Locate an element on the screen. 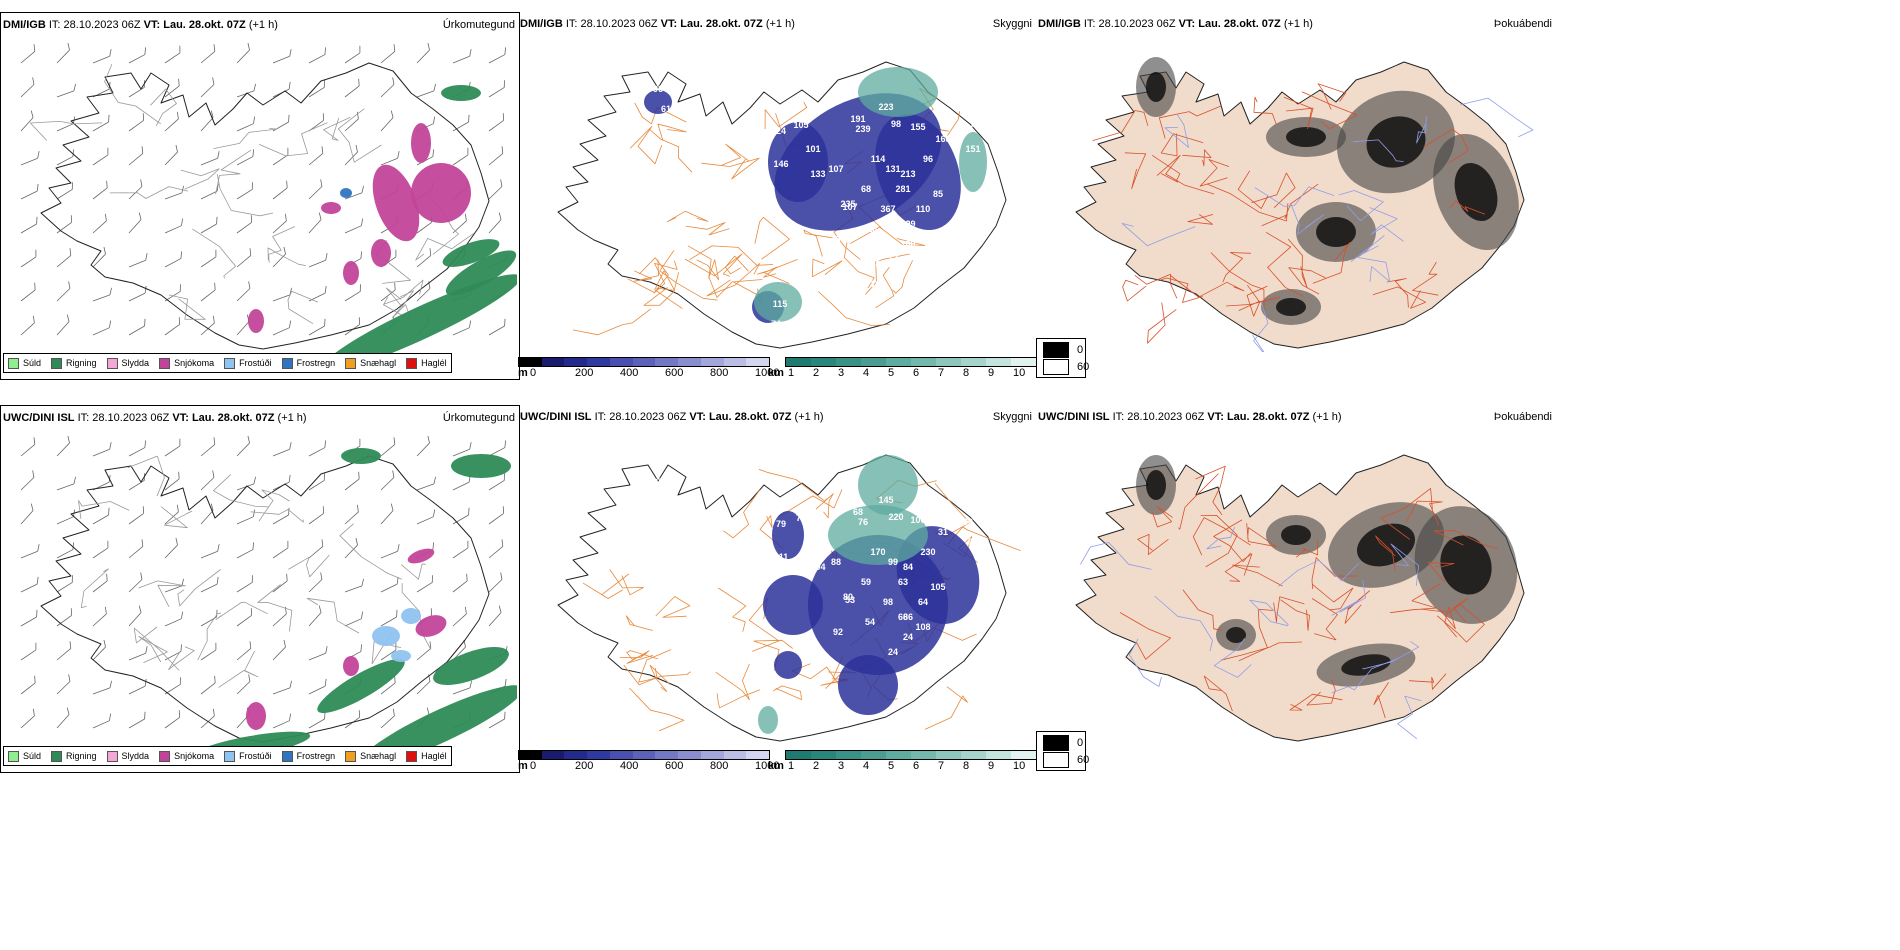  vt-label: VT: is located at coordinates (697, 417).